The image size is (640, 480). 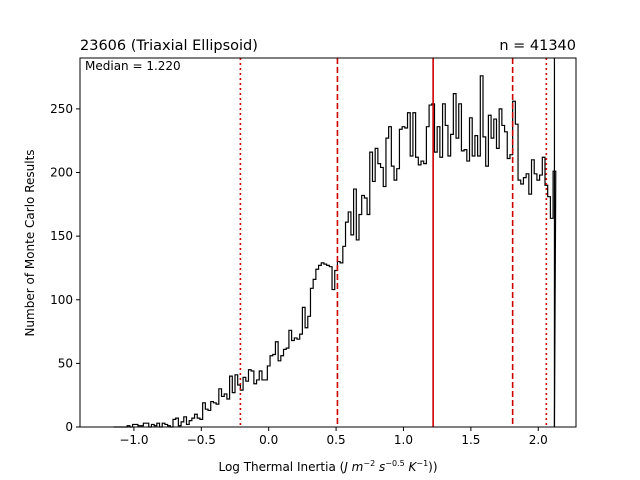 What do you see at coordinates (281, 467) in the screenshot?
I see `x-axis-label-text: Log Thermal Inertia (` at bounding box center [281, 467].